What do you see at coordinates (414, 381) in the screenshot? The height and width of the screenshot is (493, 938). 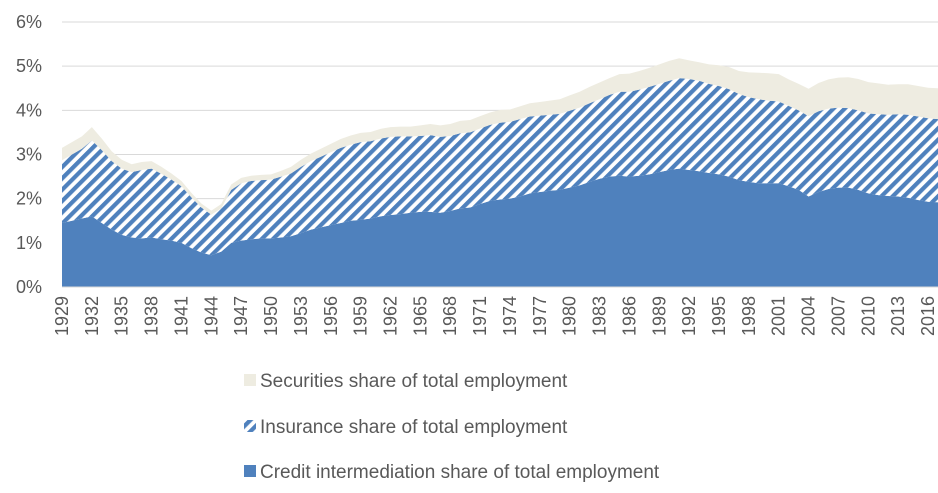 I see `legend-label: Securities share of total employment` at bounding box center [414, 381].